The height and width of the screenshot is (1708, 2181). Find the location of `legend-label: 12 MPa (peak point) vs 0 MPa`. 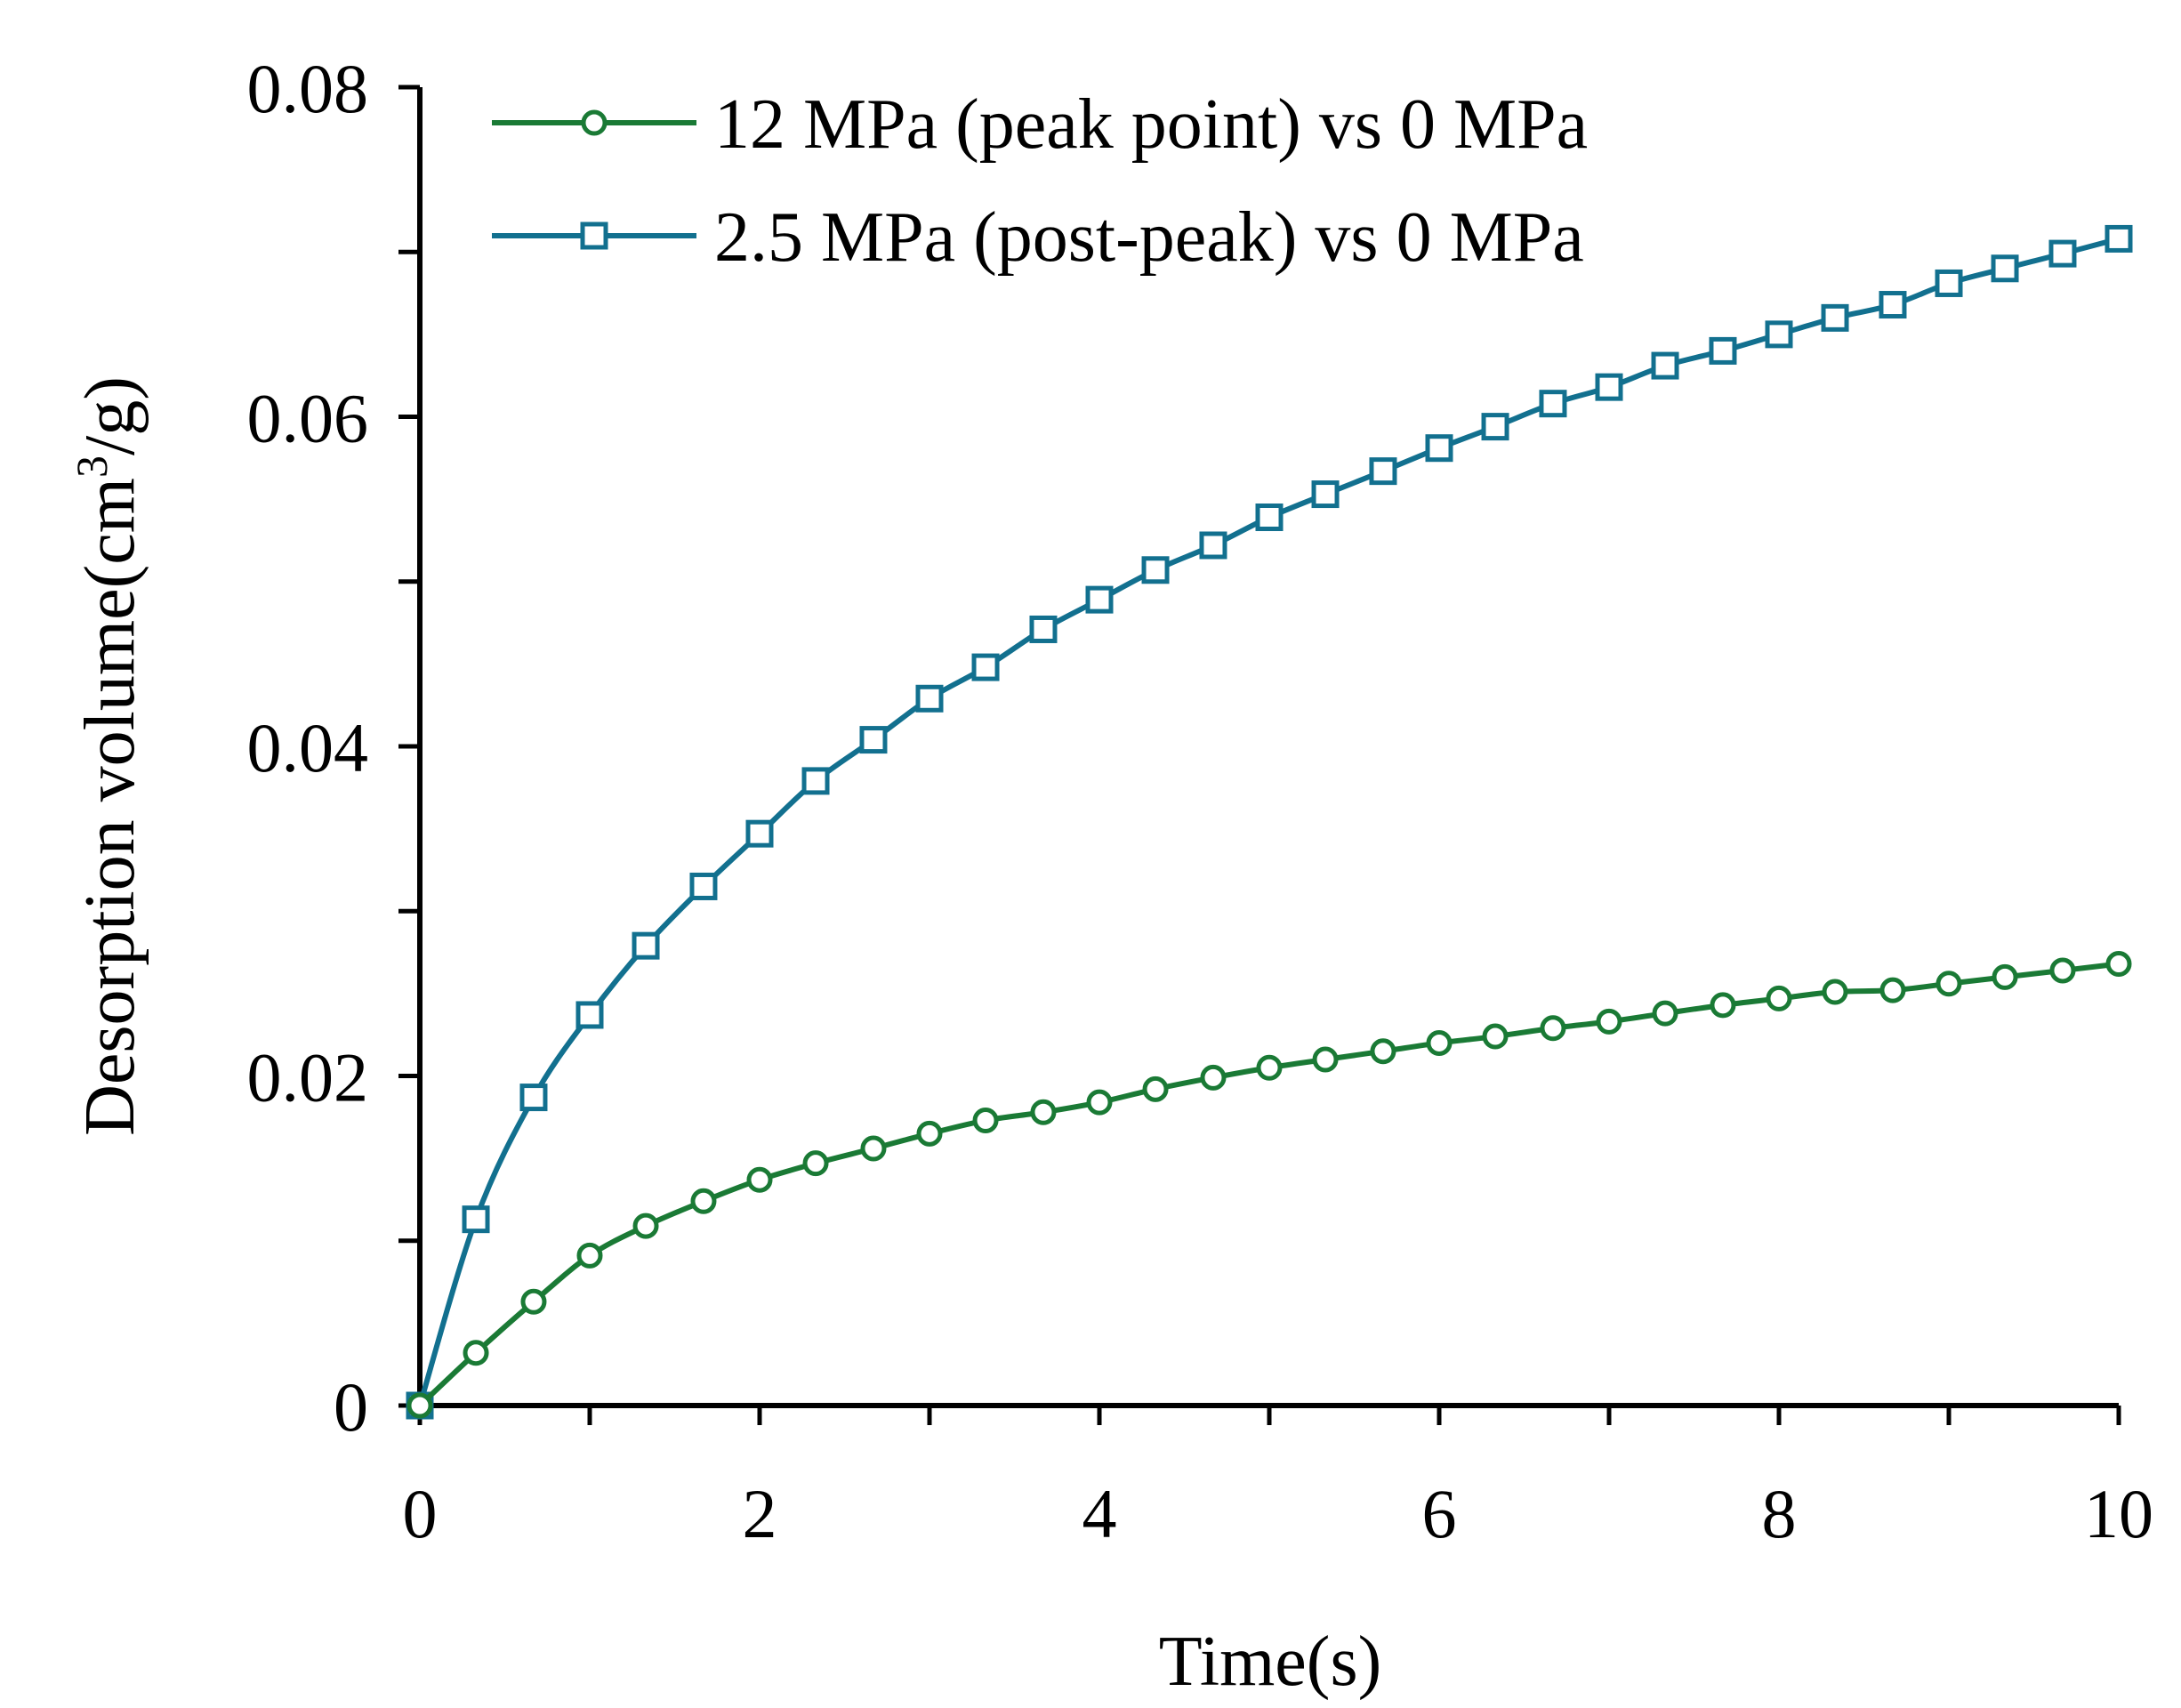

legend-label: 12 MPa (peak point) vs 0 MPa is located at coordinates (1151, 124).